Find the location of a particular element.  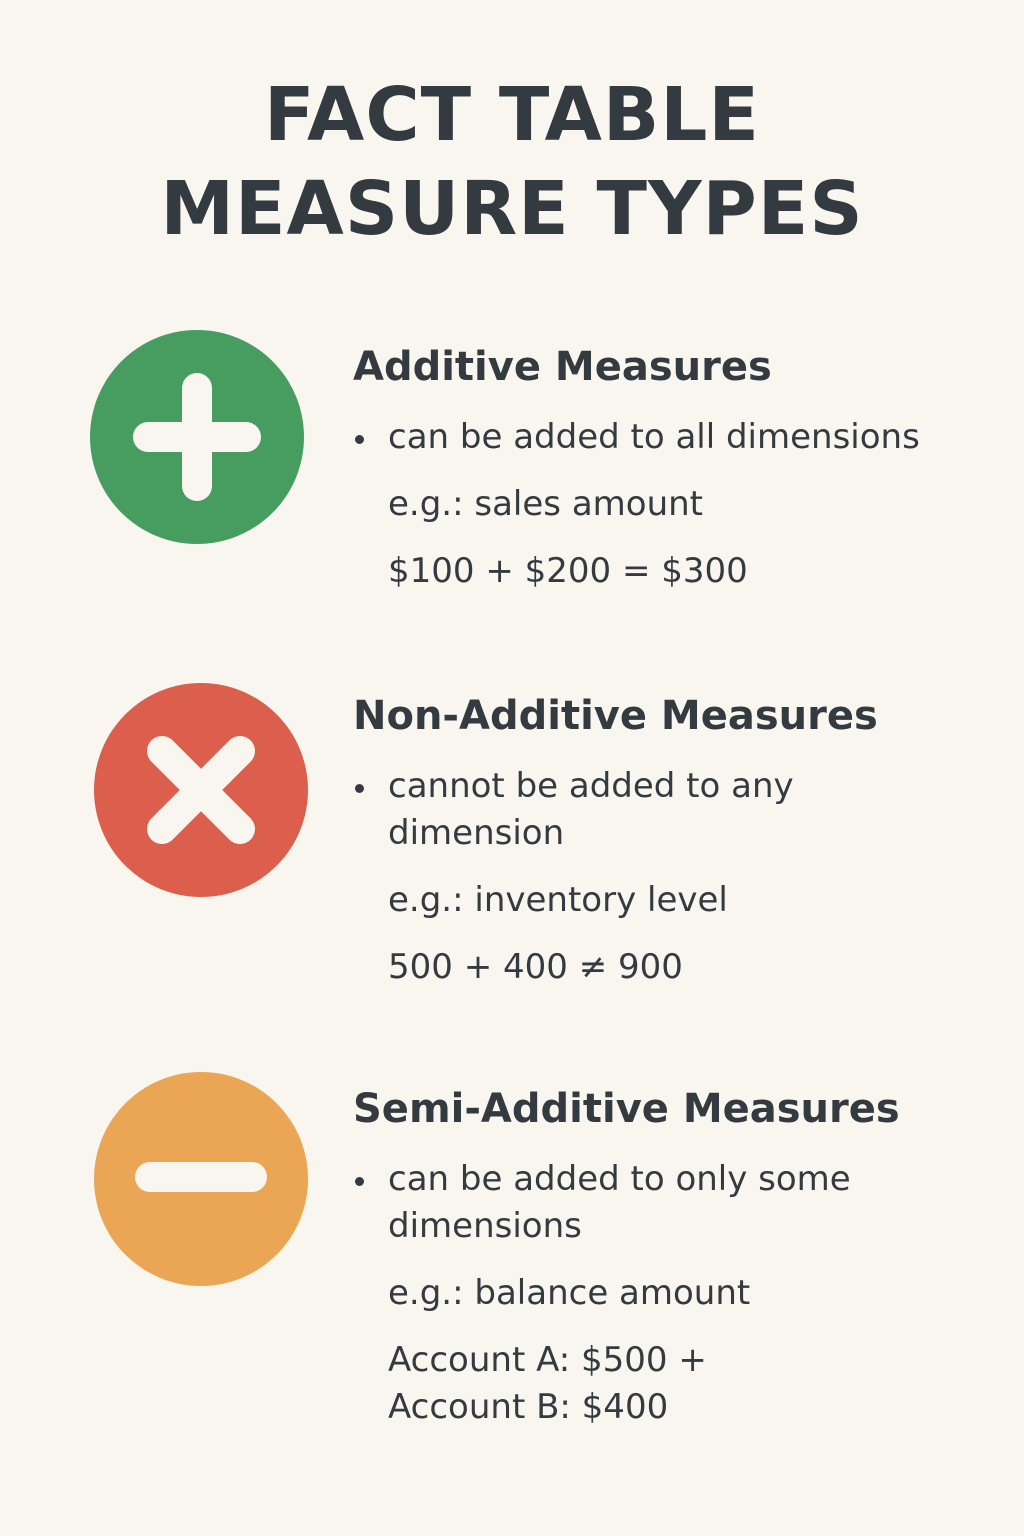

semi-additive-formula-line-1: Account A: $500 + is located at coordinates (547, 1360).